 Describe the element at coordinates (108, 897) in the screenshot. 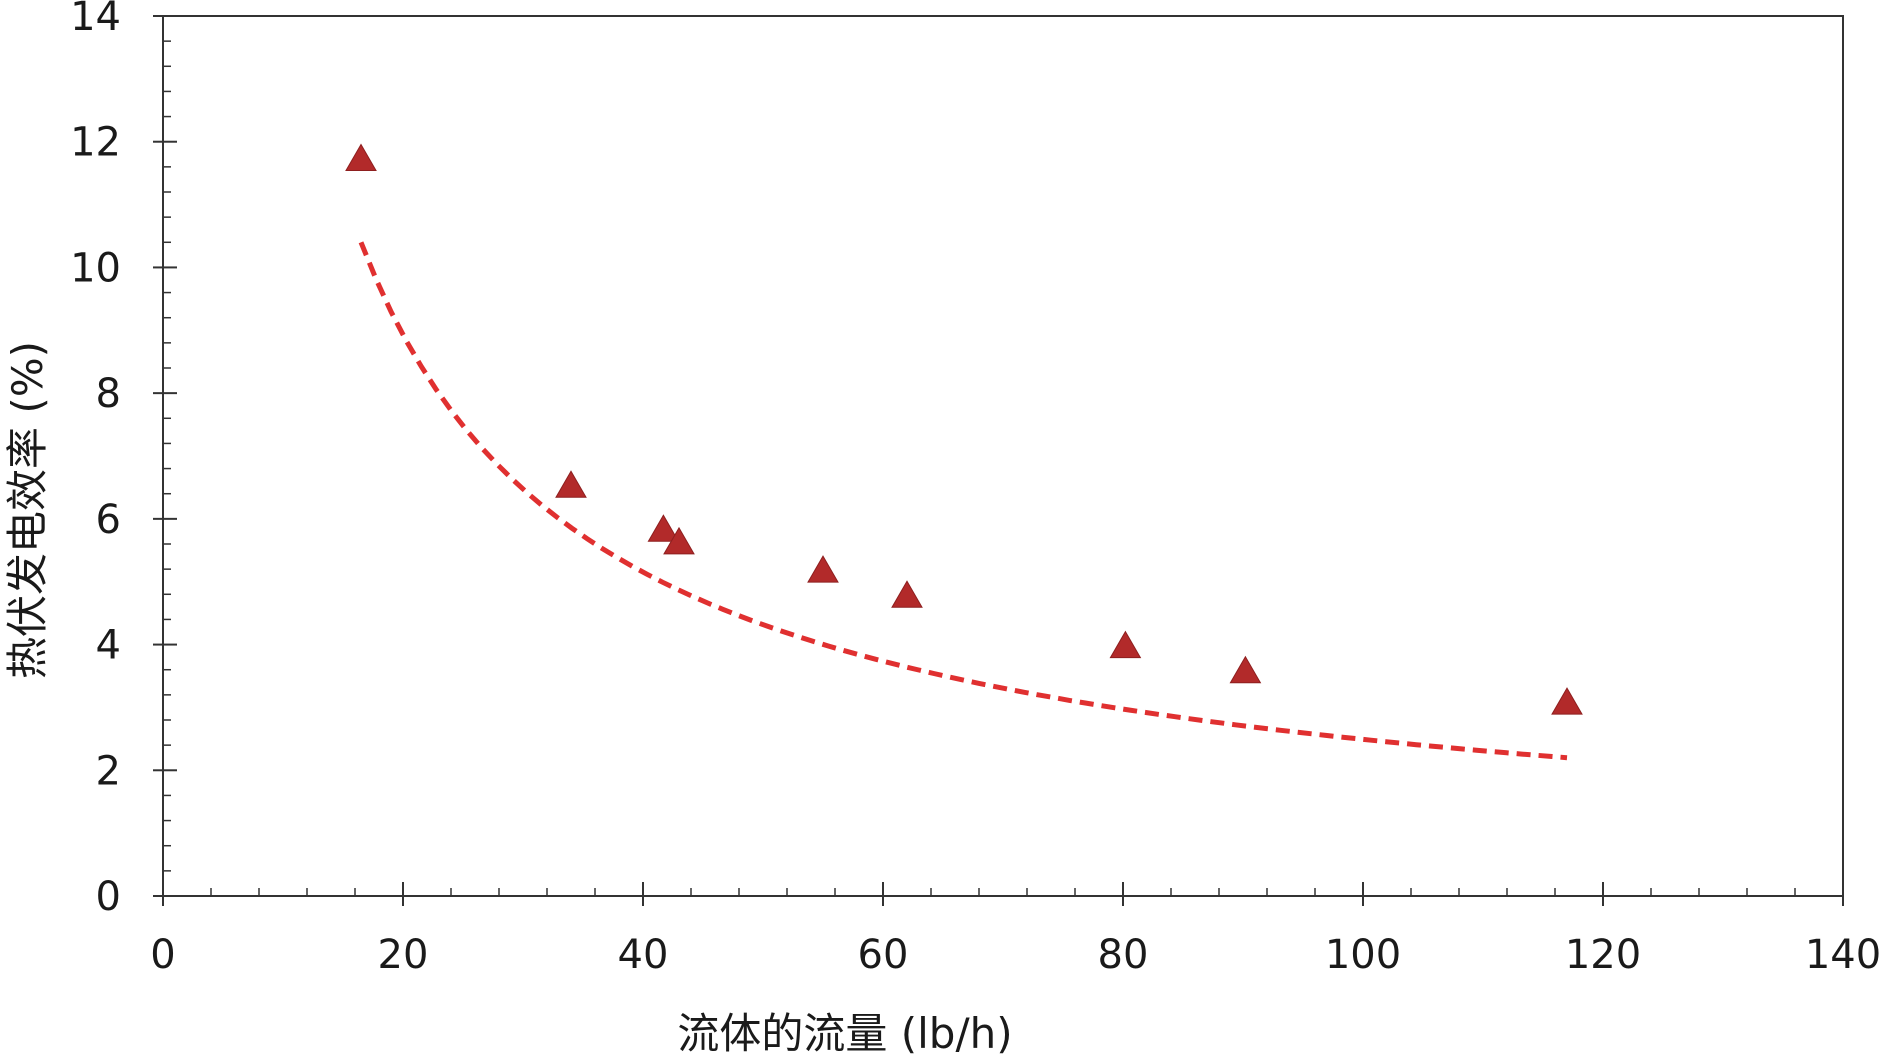

I see `y-tick-label: 0` at that location.